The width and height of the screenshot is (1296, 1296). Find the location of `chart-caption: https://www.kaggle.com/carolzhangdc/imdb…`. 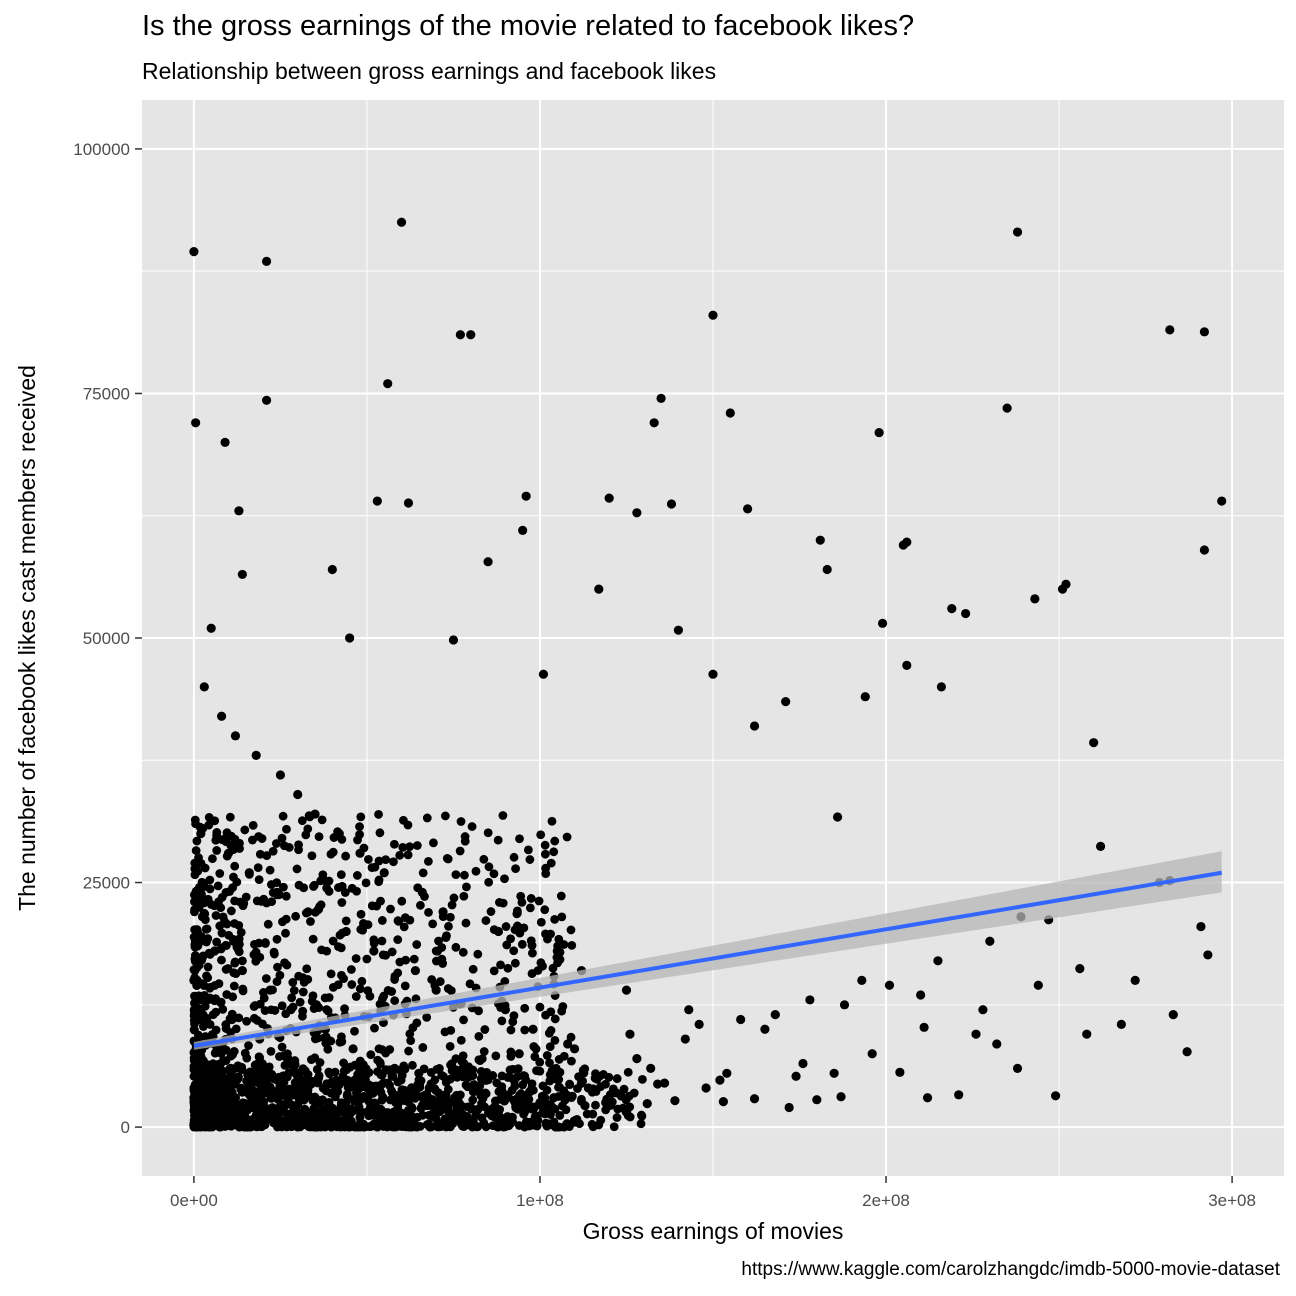

chart-caption: https://www.kaggle.com/carolzhangdc/imdb… is located at coordinates (1010, 1269).